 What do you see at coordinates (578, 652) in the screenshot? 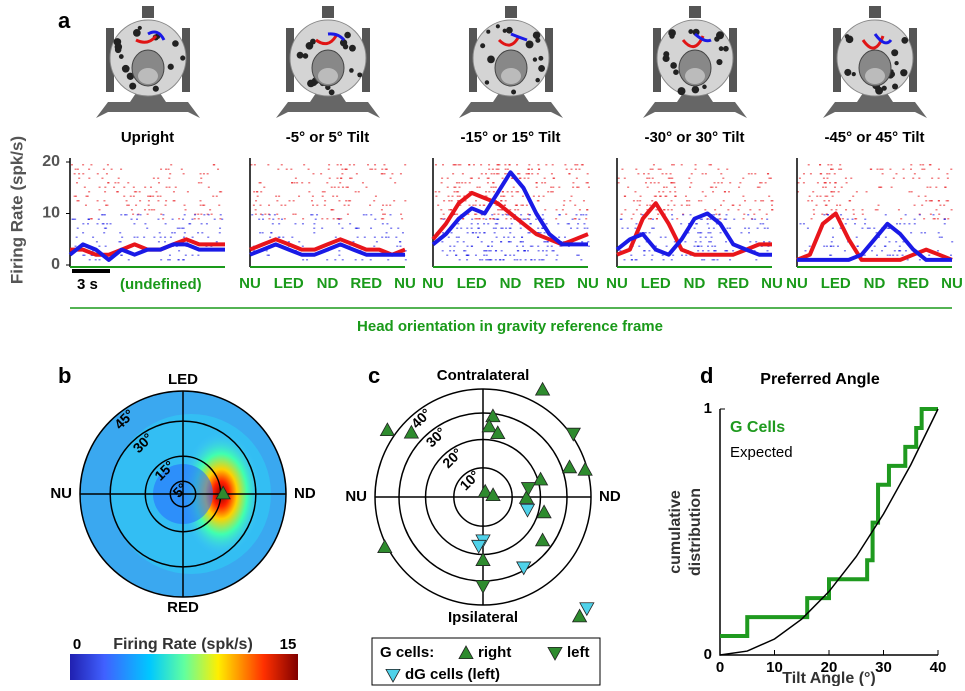
I see `legend-label: left` at bounding box center [578, 652].